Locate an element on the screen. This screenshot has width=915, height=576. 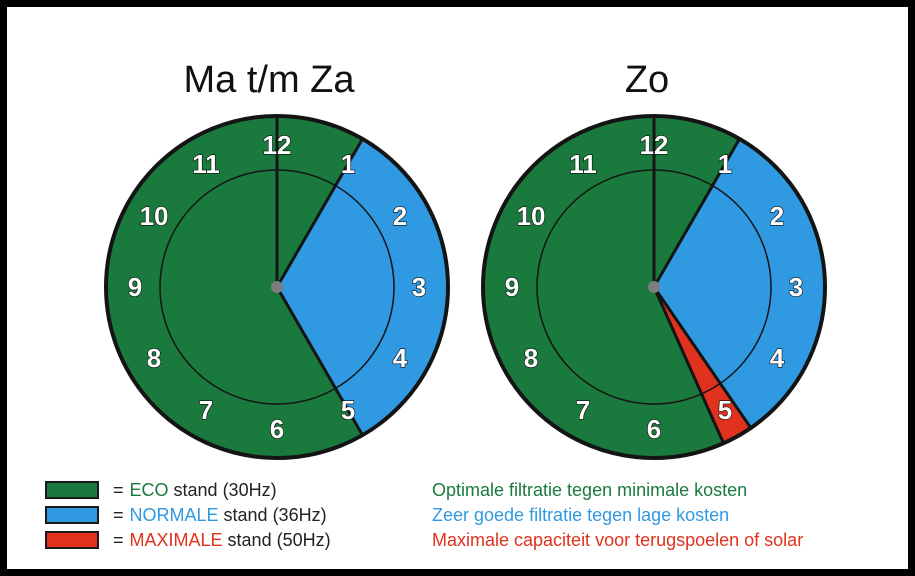
clock-1-hour-2: 2 is located at coordinates (777, 216).